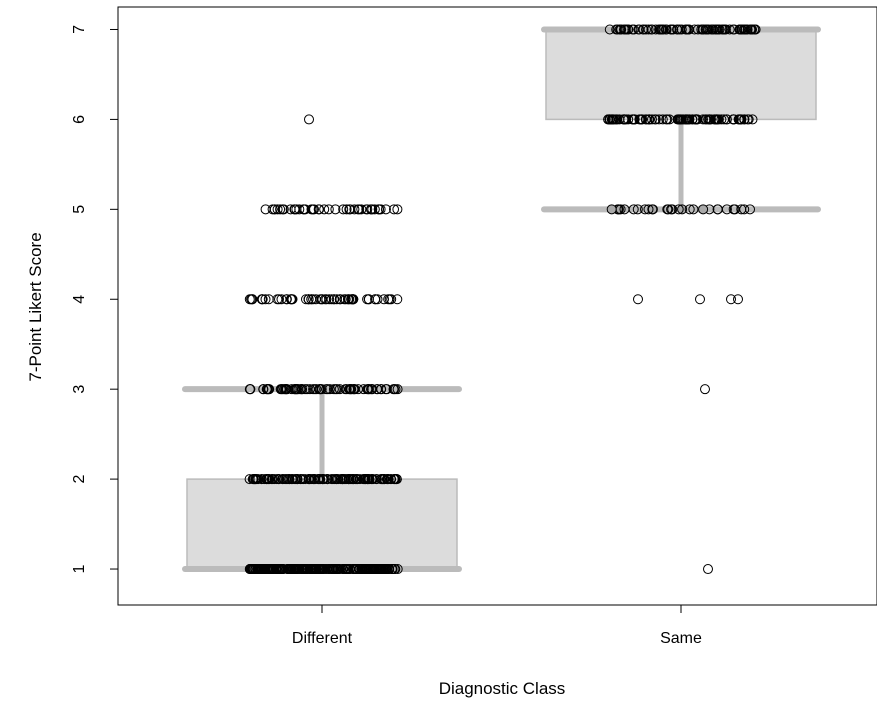 The width and height of the screenshot is (877, 702). I want to click on x-axis-title: Diagnostic Class, so click(502, 688).